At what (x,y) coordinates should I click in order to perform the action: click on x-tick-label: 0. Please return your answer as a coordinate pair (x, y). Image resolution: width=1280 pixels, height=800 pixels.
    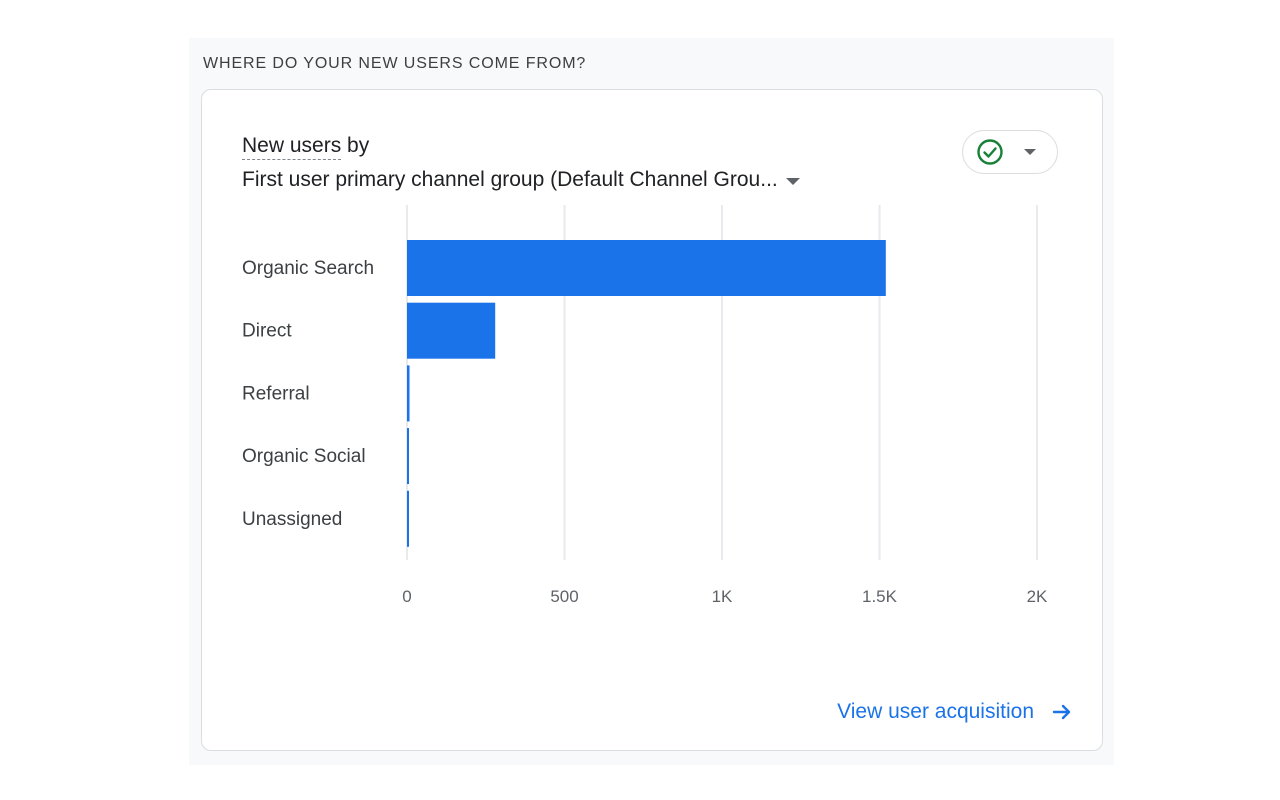
    Looking at the image, I should click on (406, 596).